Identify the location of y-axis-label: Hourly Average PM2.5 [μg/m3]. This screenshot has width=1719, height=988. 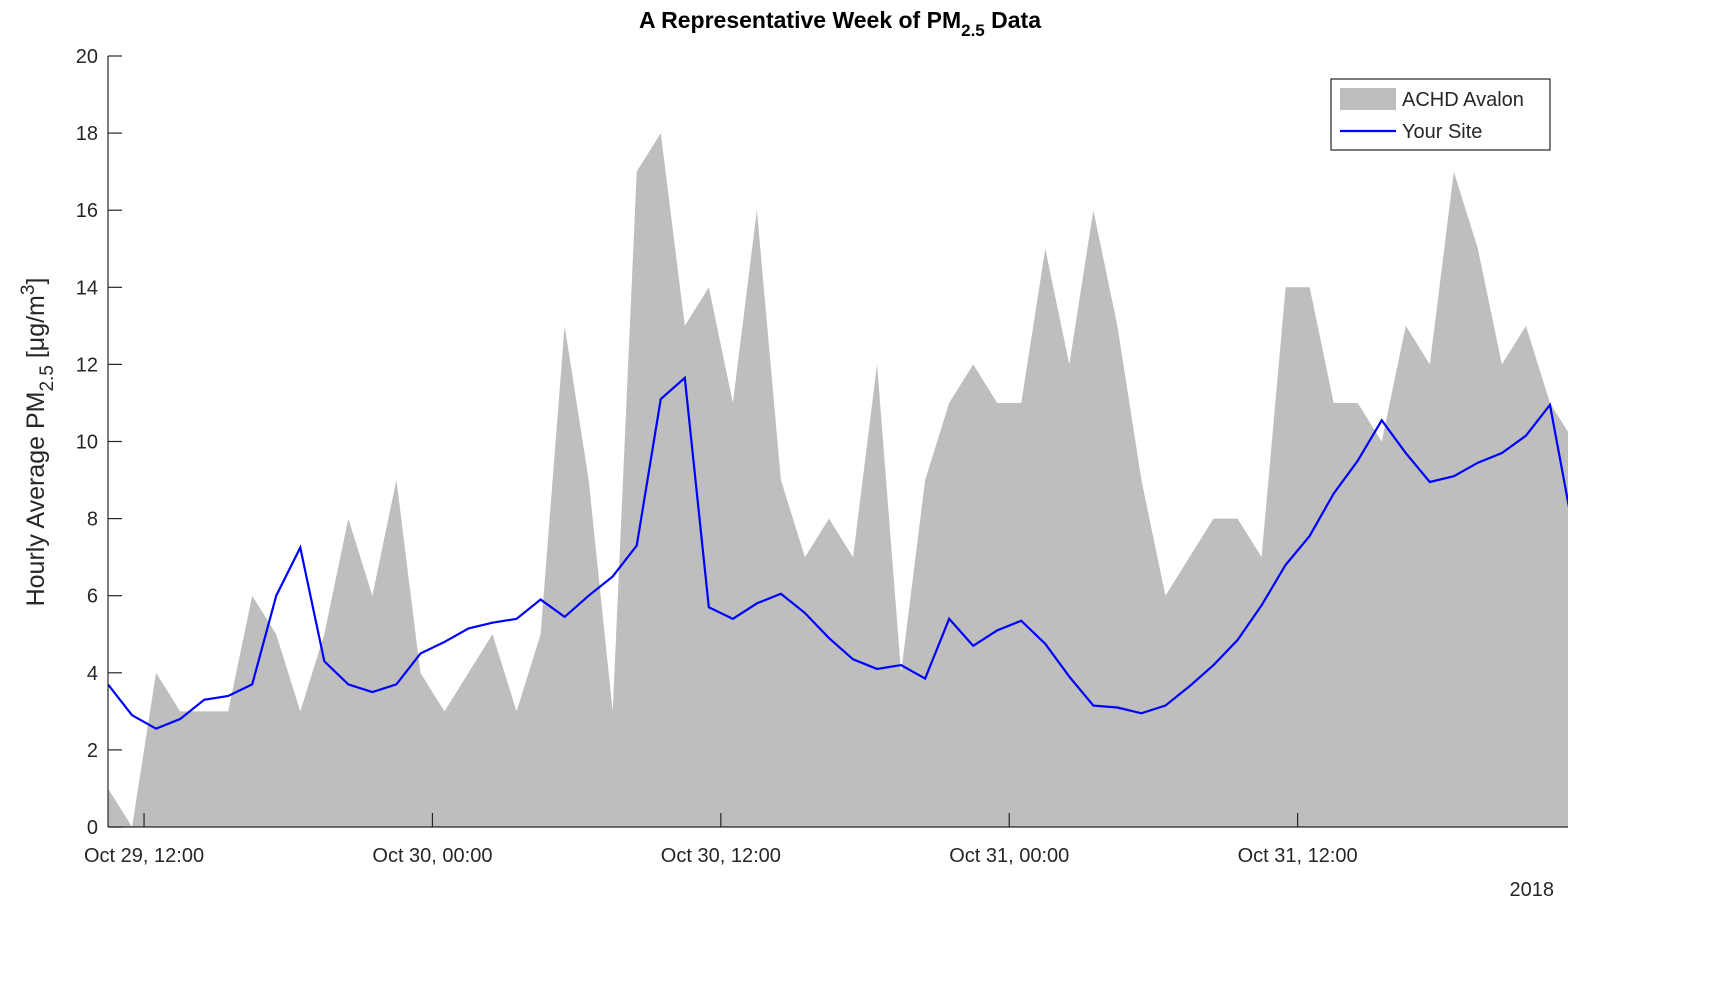
(38, 442).